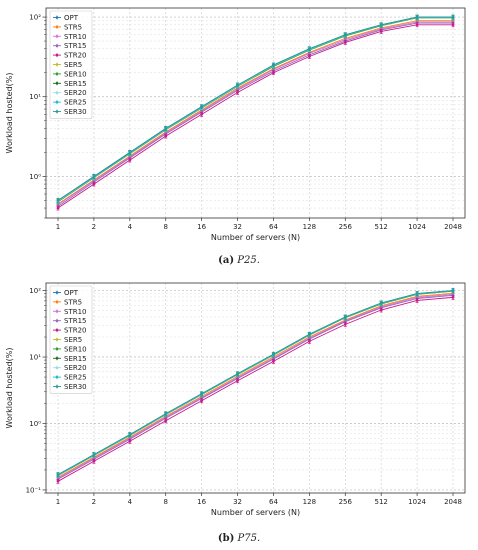 The height and width of the screenshot is (550, 478). Describe the element at coordinates (34, 490) in the screenshot. I see `y-tick-label: 10⁻¹` at that location.